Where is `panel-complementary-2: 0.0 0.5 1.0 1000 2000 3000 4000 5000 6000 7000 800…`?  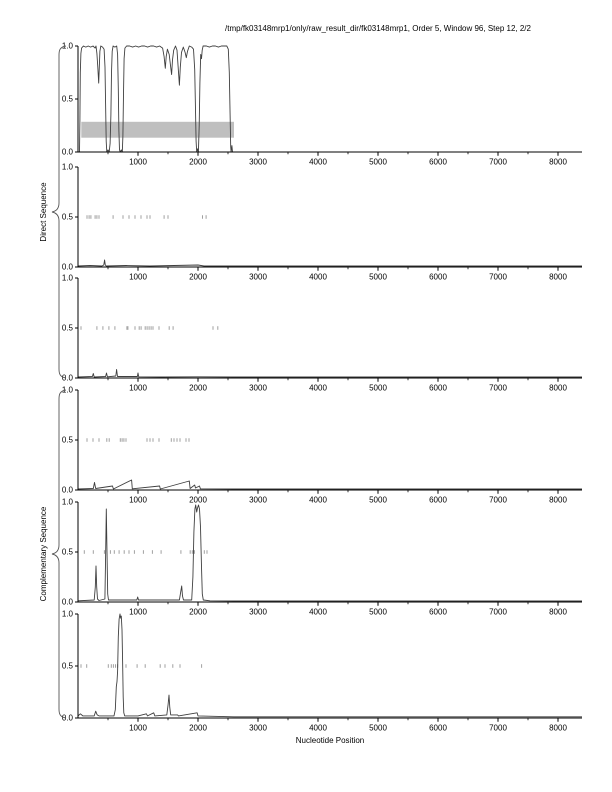
panel-complementary-2: 0.0 0.5 1.0 1000 2000 3000 4000 5000 6000 7000 800… is located at coordinates (322, 557).